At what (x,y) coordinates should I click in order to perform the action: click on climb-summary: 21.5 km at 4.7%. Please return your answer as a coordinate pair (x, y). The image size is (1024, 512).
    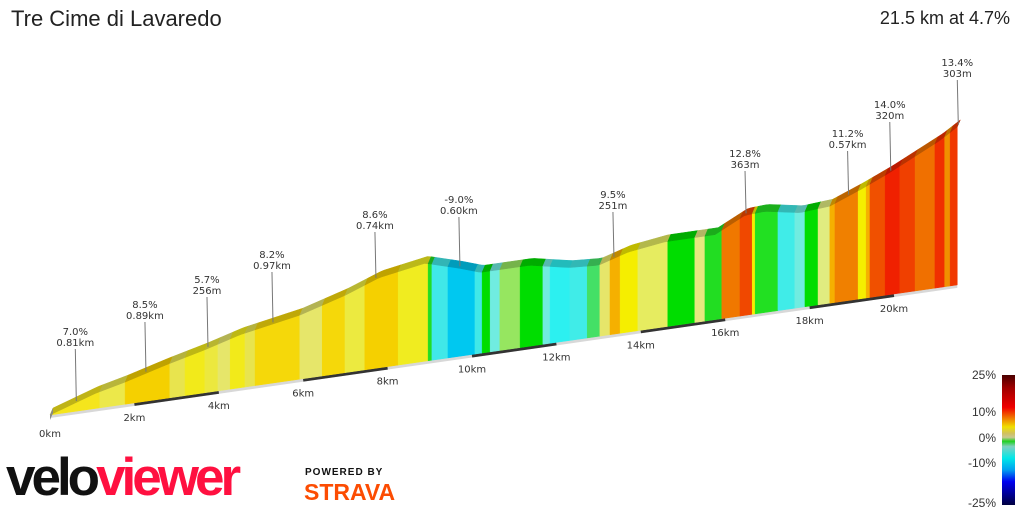
    Looking at the image, I should click on (944, 18).